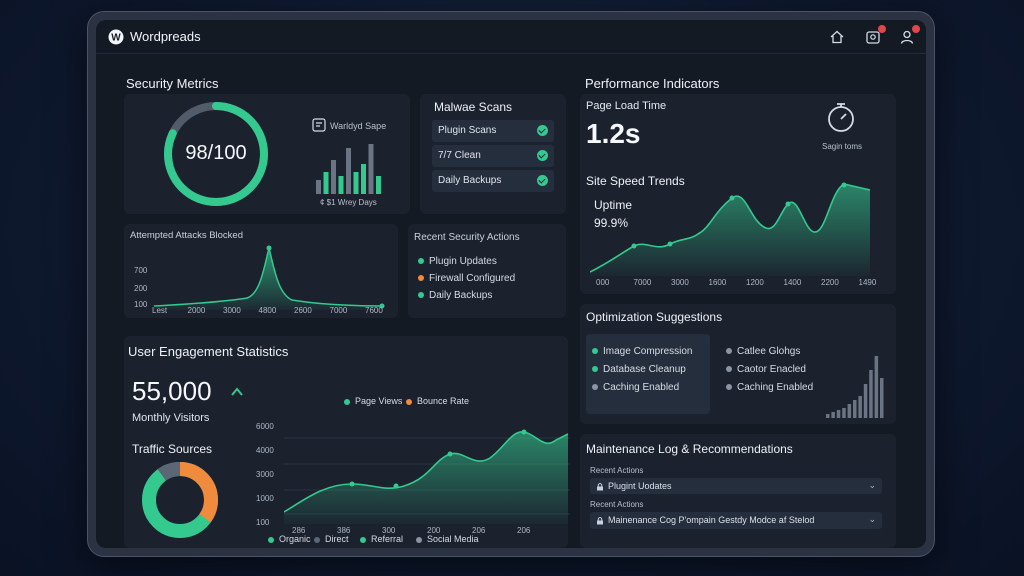 This screenshot has width=1024, height=576. I want to click on x-tick-label: 1490, so click(867, 282).